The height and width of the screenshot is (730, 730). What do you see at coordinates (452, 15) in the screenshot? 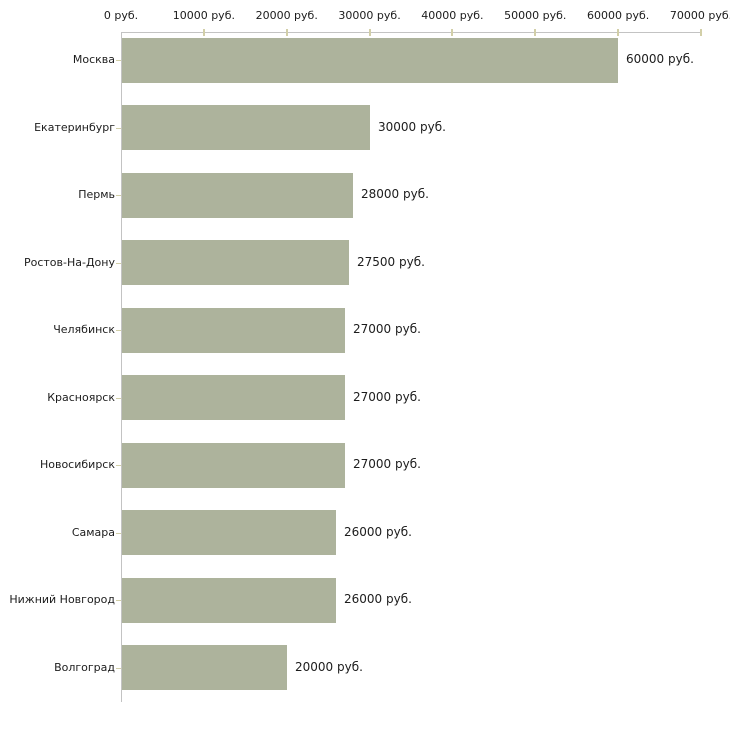
I see `x-tick-label: 40000 руб.` at bounding box center [452, 15].